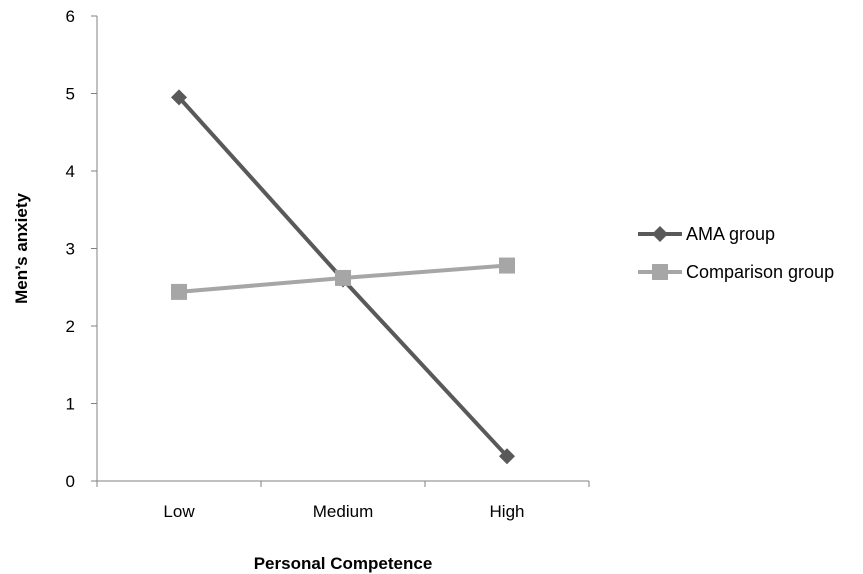  What do you see at coordinates (343, 501) in the screenshot?
I see `x-axis-ticks: Low Medium High` at bounding box center [343, 501].